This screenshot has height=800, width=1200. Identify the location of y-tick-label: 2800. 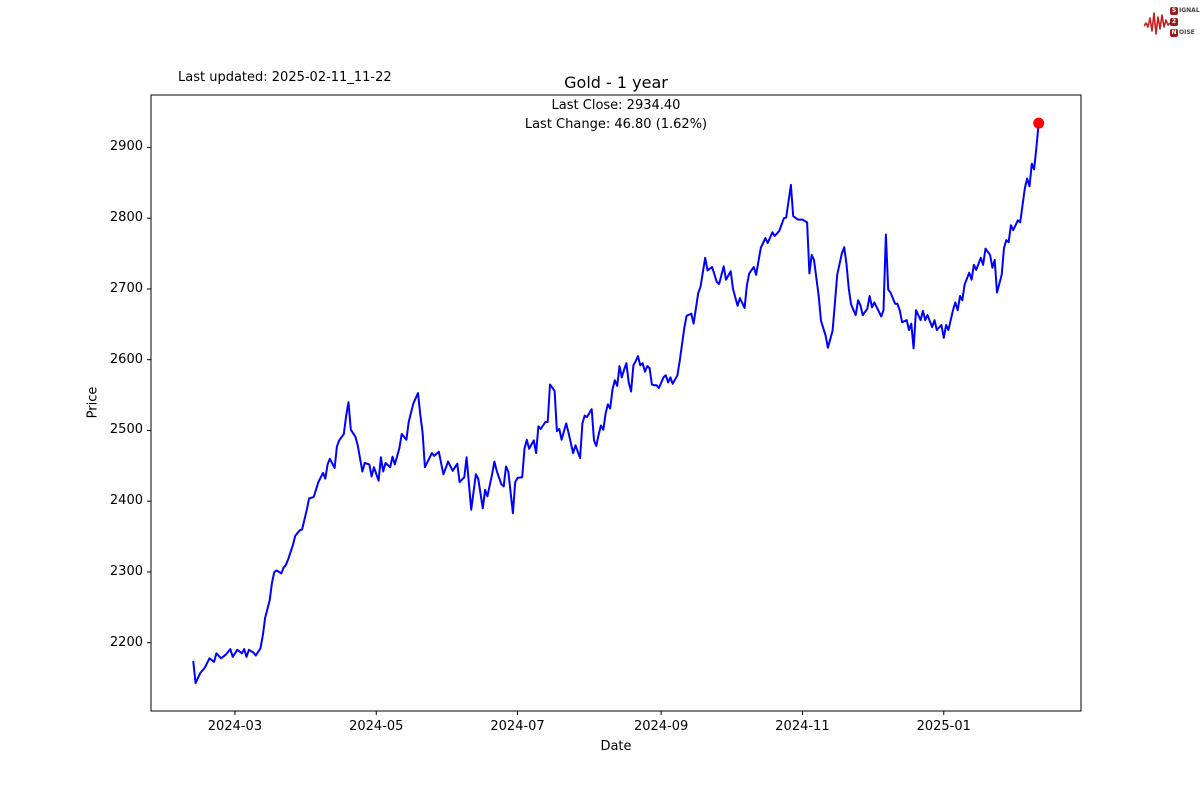
(126, 218).